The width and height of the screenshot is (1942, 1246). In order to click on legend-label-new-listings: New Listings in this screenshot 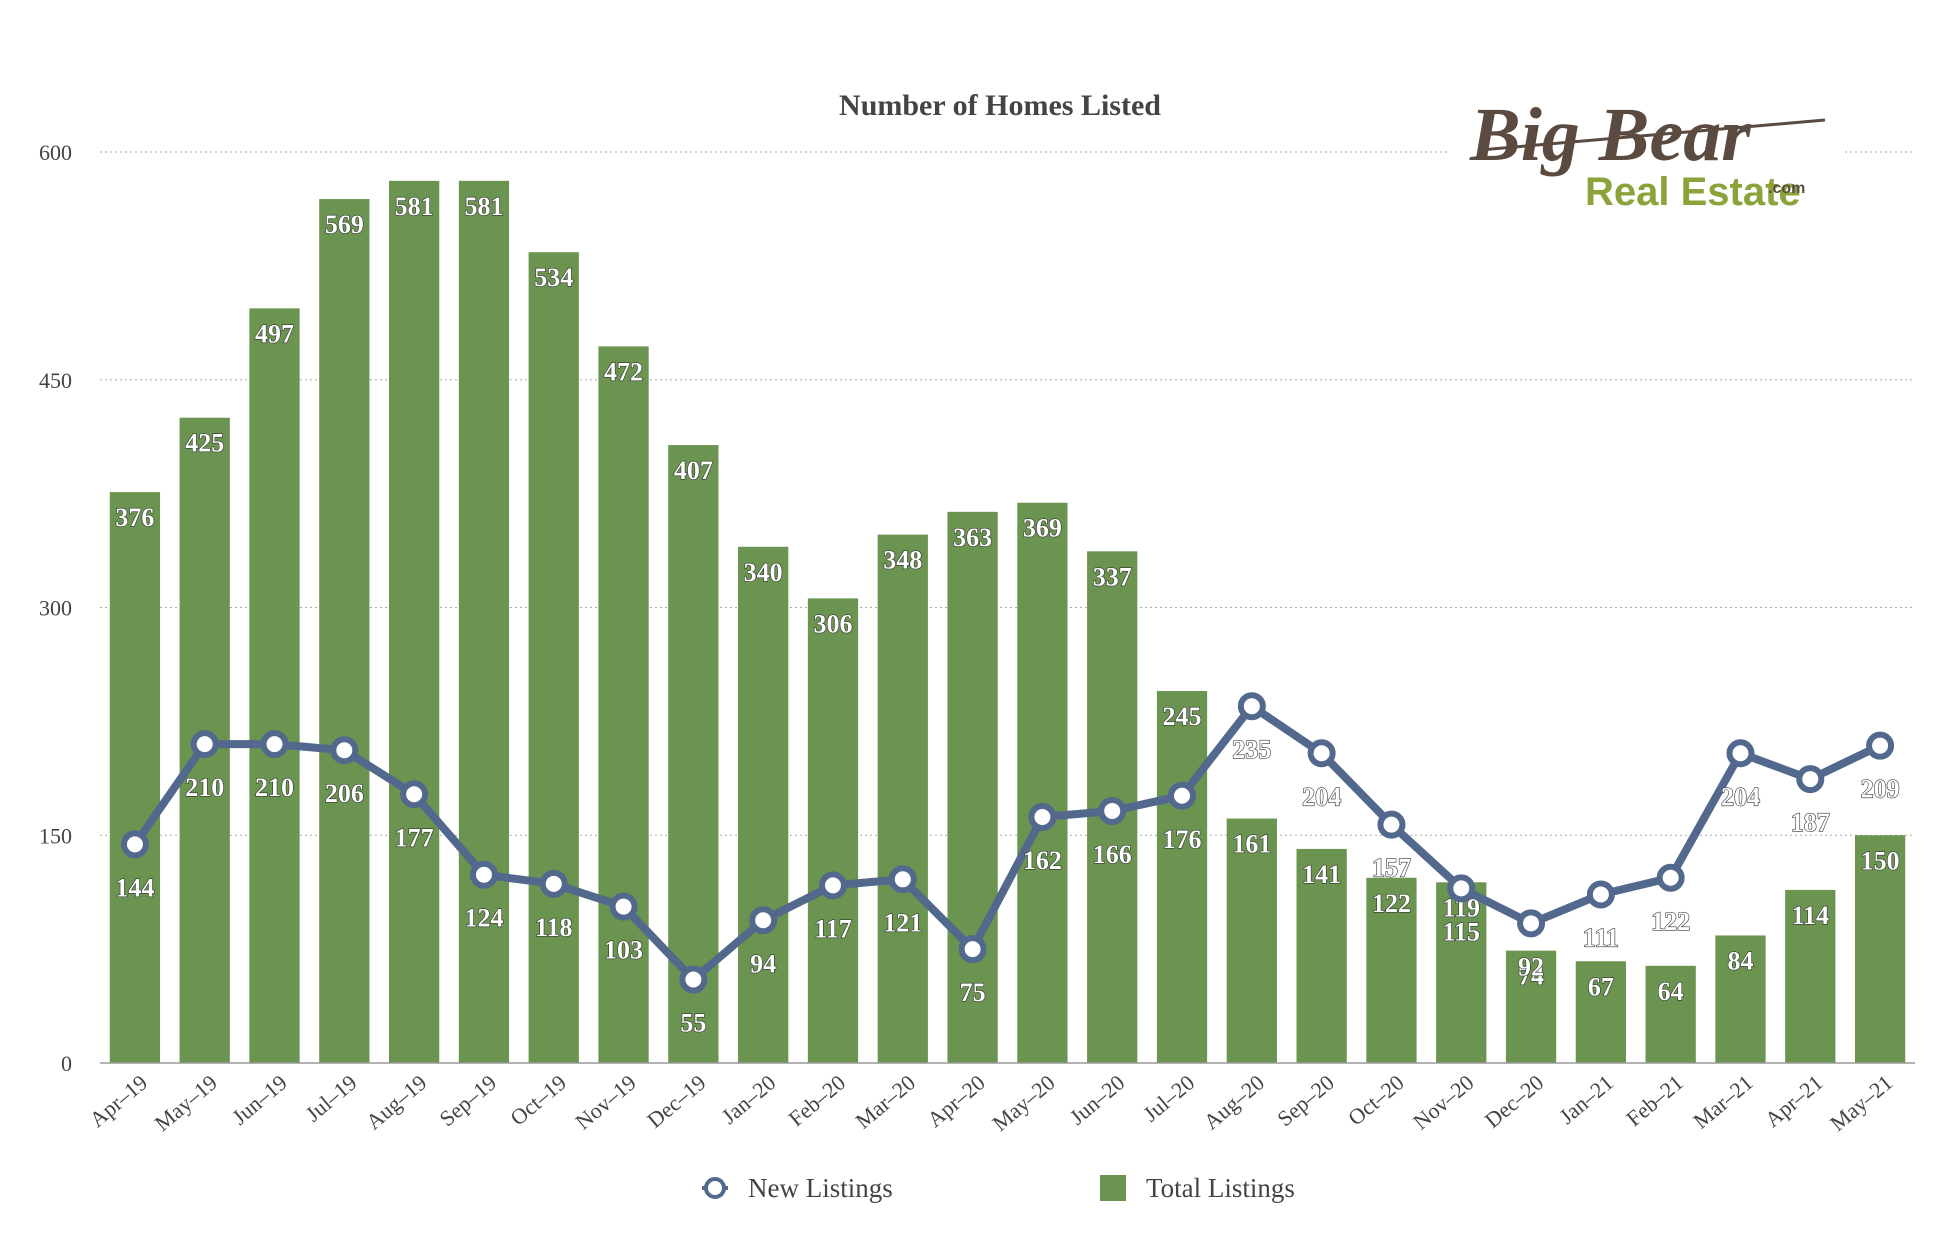, I will do `click(820, 1188)`.